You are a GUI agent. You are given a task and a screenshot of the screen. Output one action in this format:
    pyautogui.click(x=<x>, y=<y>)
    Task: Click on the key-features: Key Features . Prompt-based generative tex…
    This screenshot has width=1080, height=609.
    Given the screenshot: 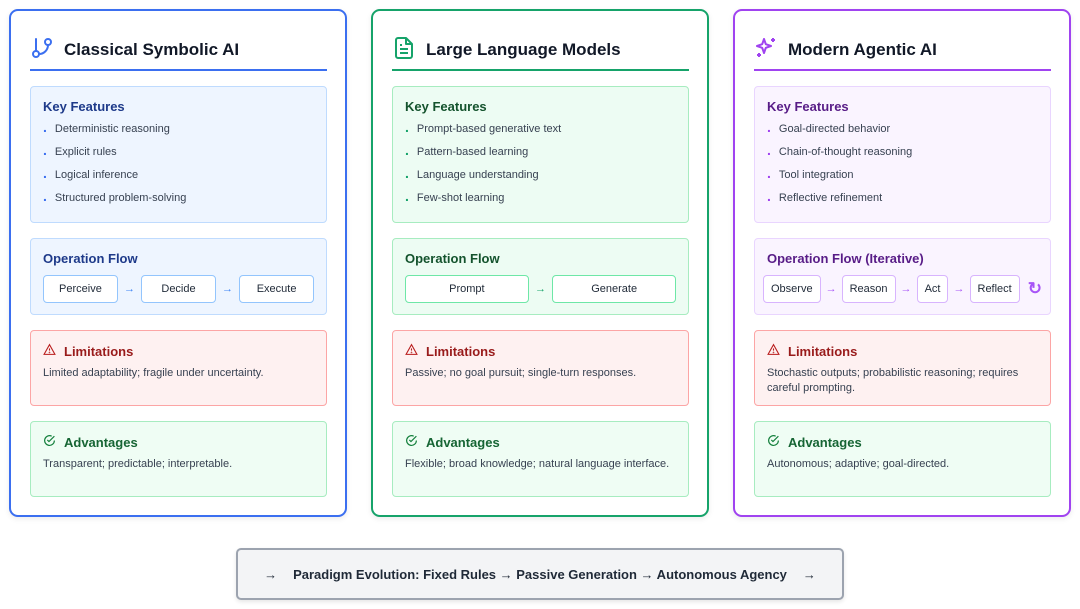 What is the action you would take?
    pyautogui.click(x=540, y=154)
    